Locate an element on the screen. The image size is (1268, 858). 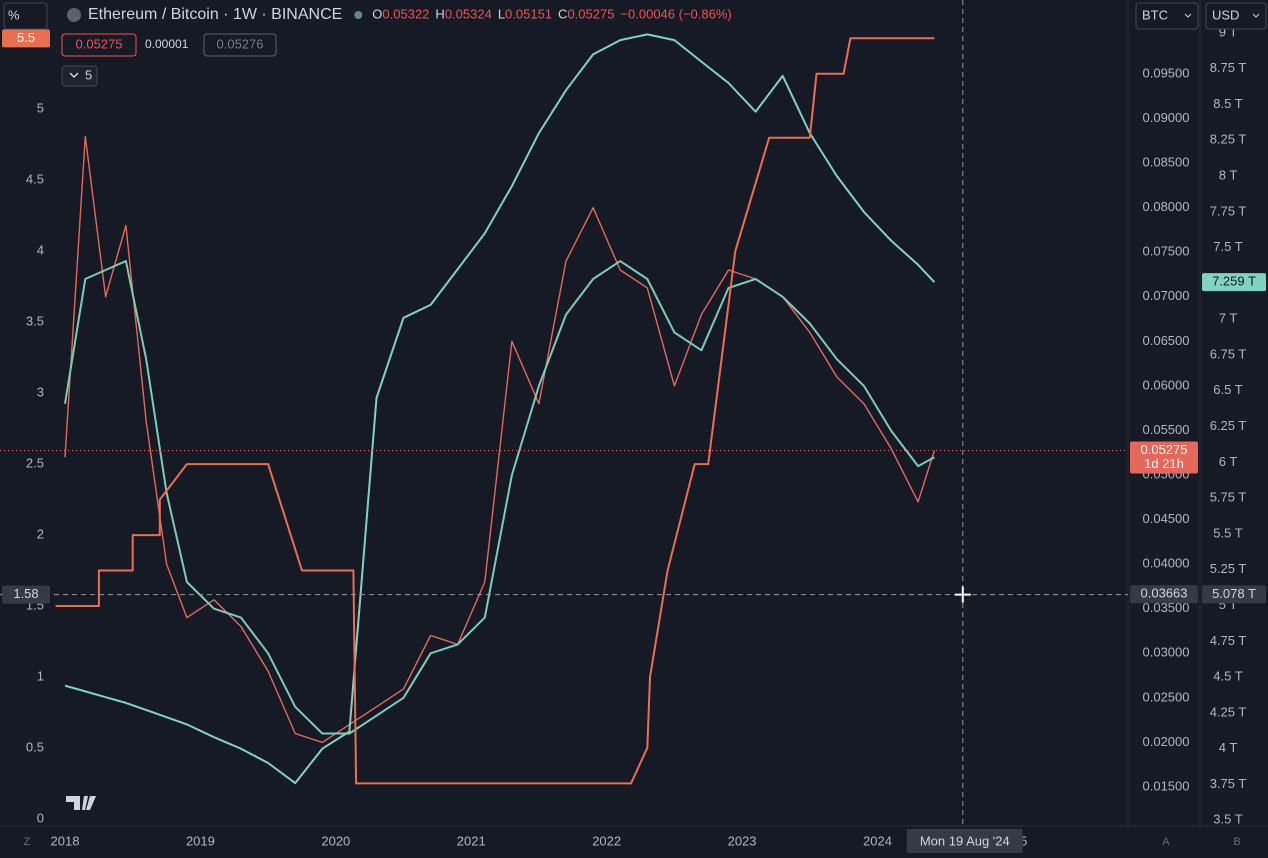
scale-button: % is located at coordinates (14, 14).